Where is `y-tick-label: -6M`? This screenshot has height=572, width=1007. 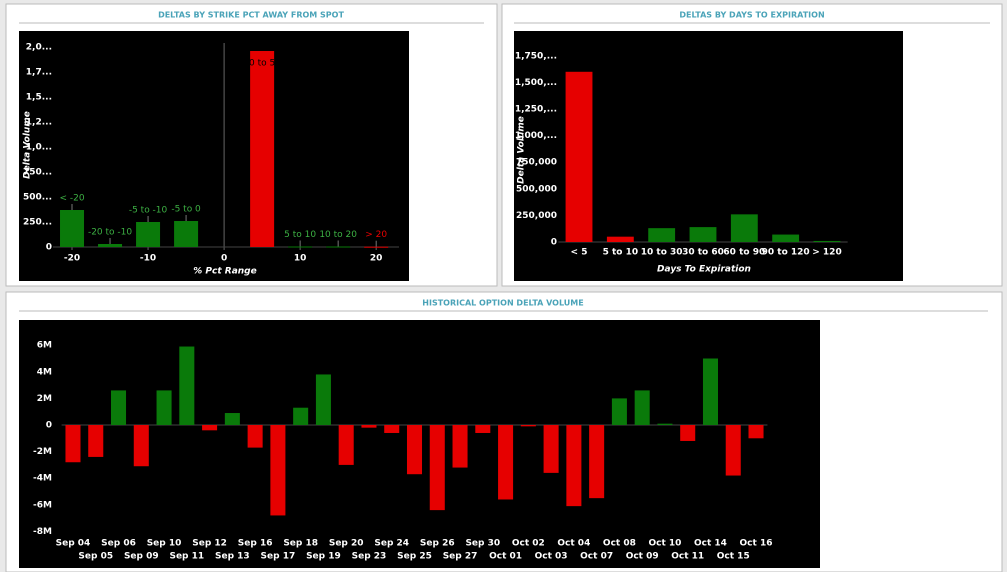
y-tick-label: -6M is located at coordinates (42, 505).